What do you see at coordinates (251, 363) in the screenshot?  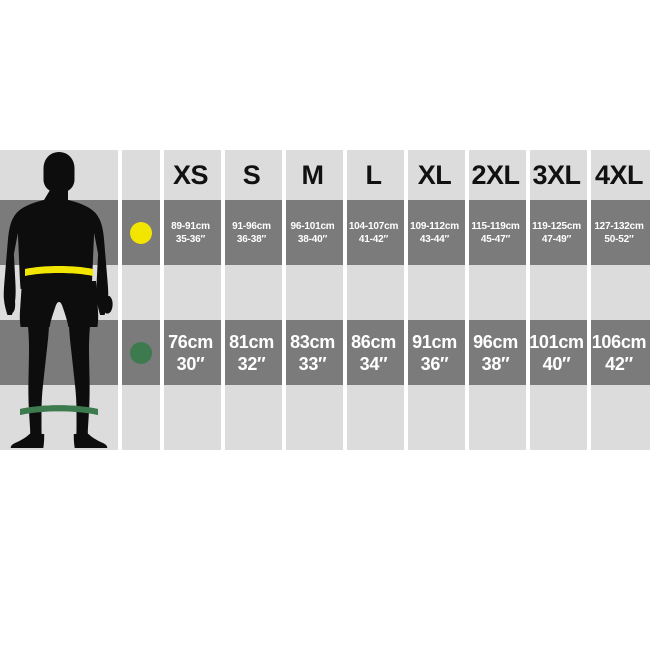 I see `waist-in-value: 32″` at bounding box center [251, 363].